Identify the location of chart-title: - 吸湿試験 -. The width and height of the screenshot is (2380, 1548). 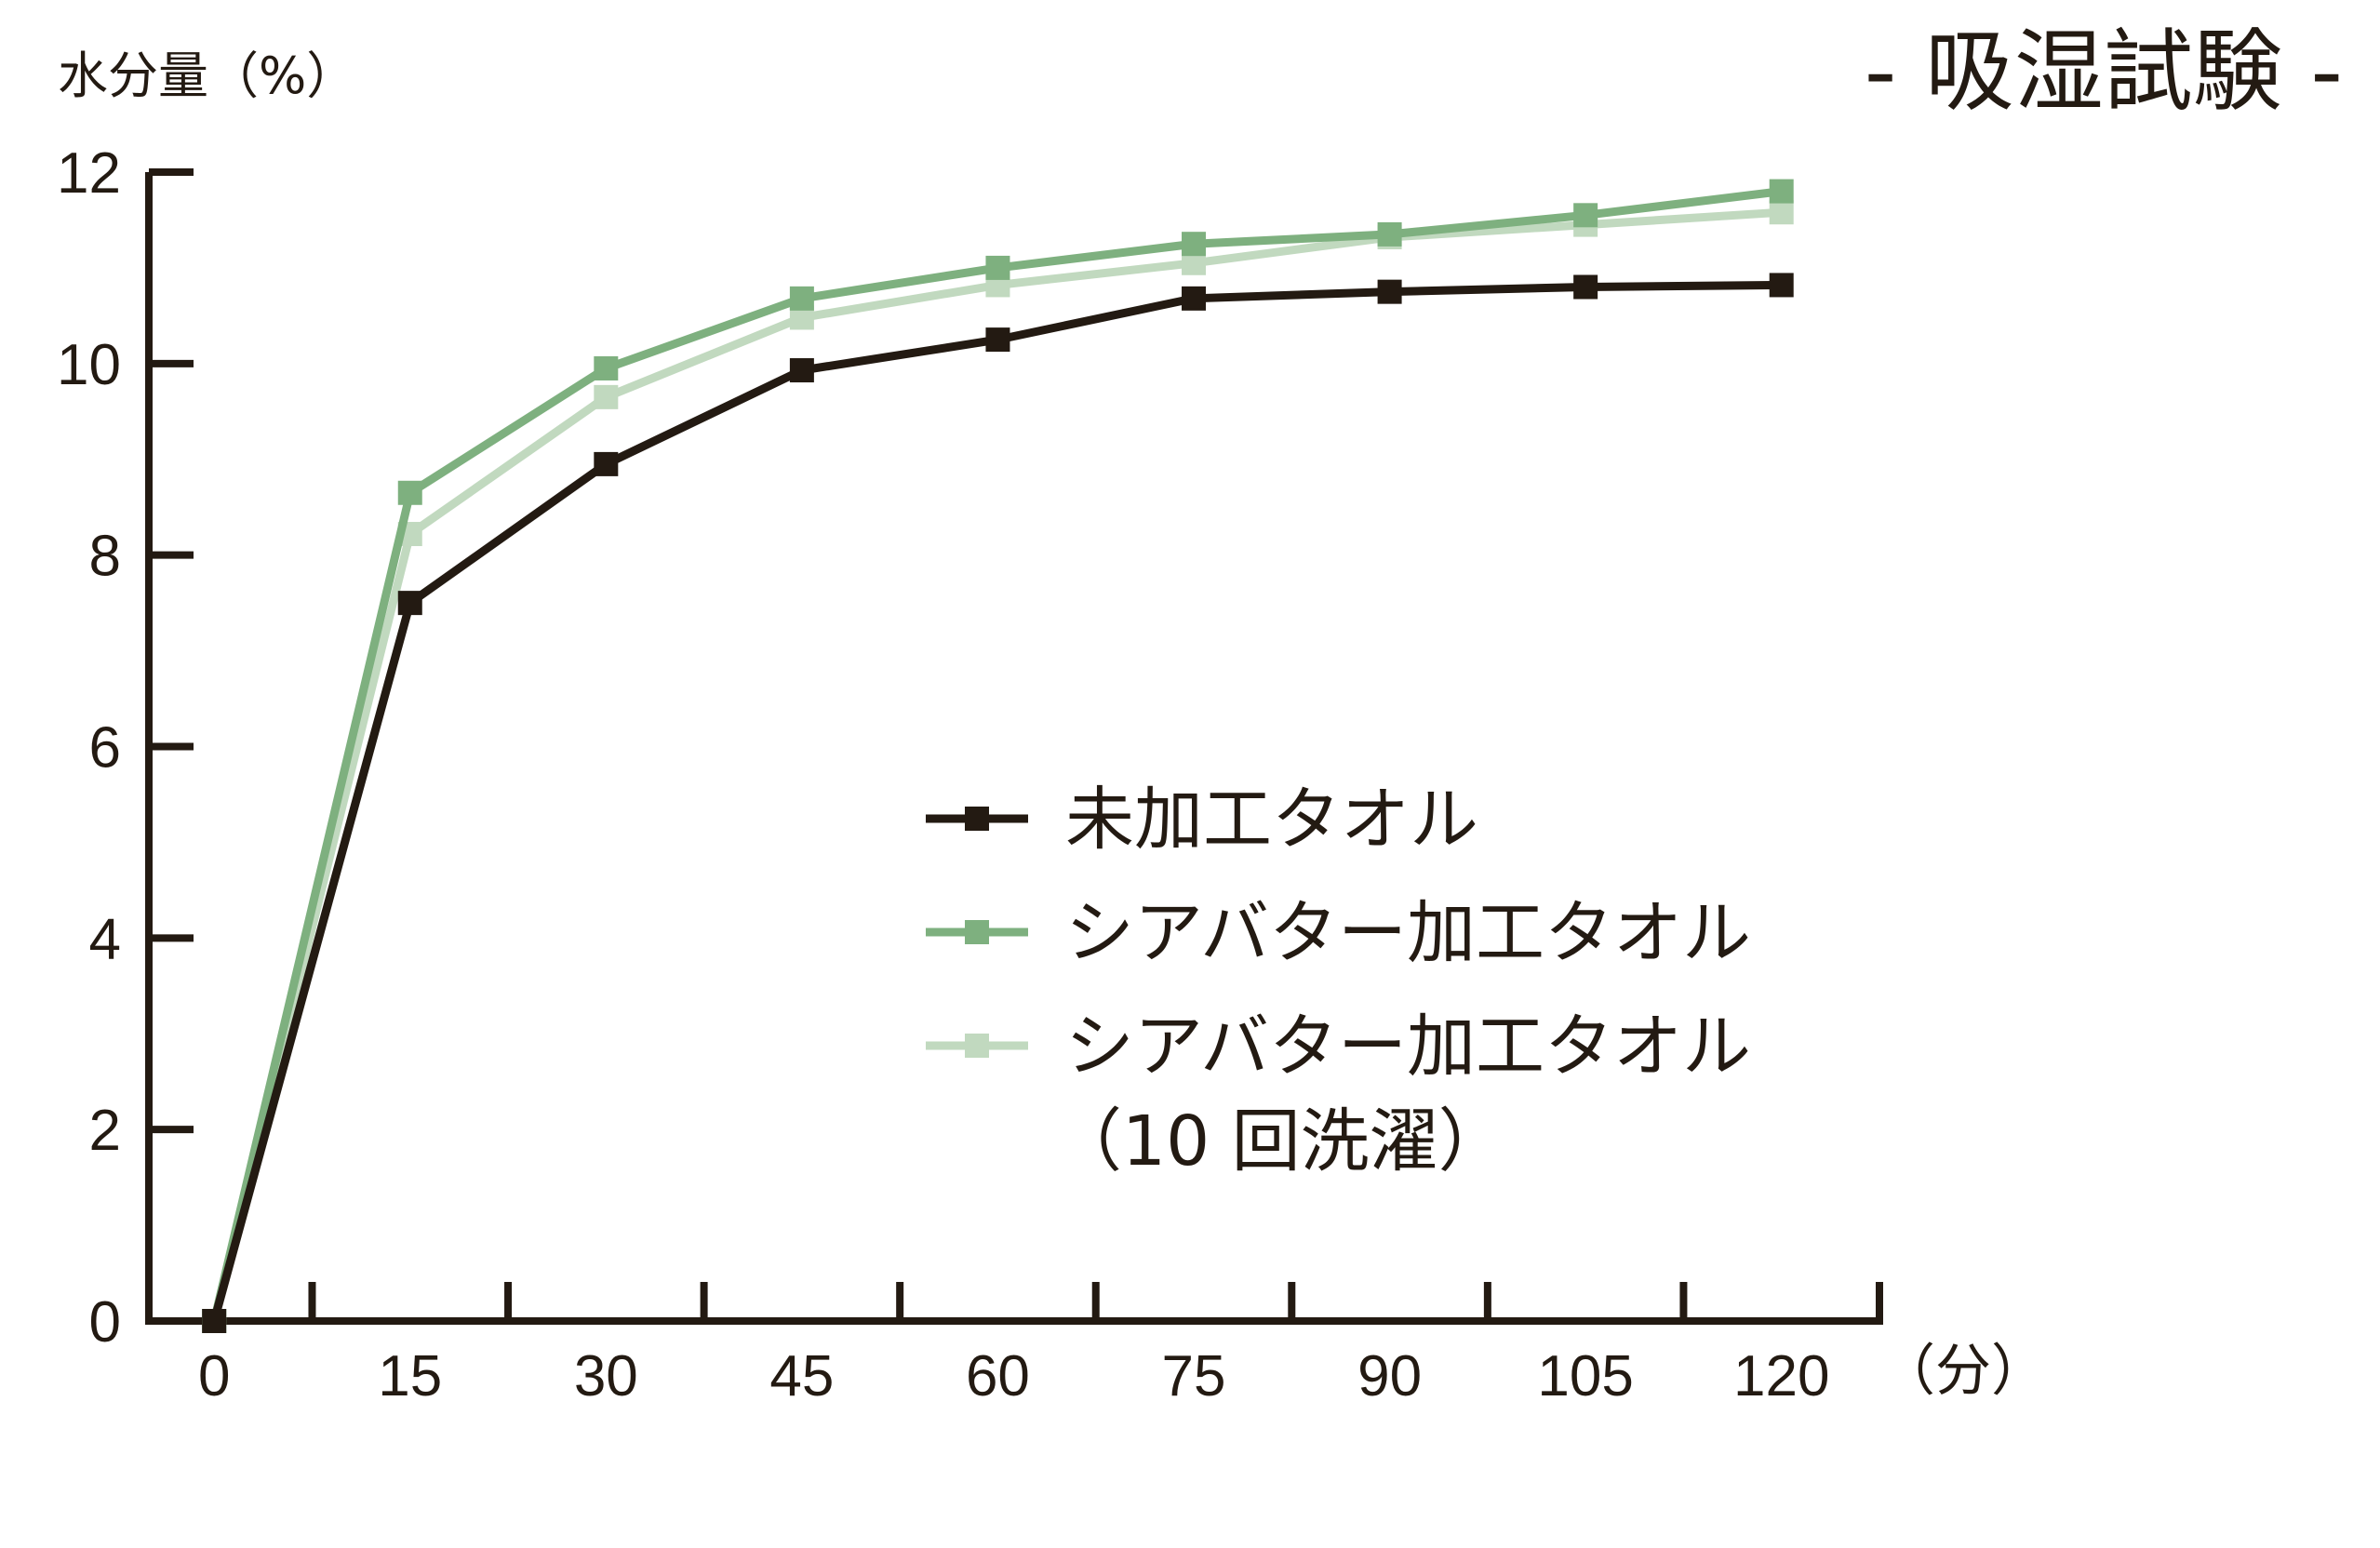
(2104, 72).